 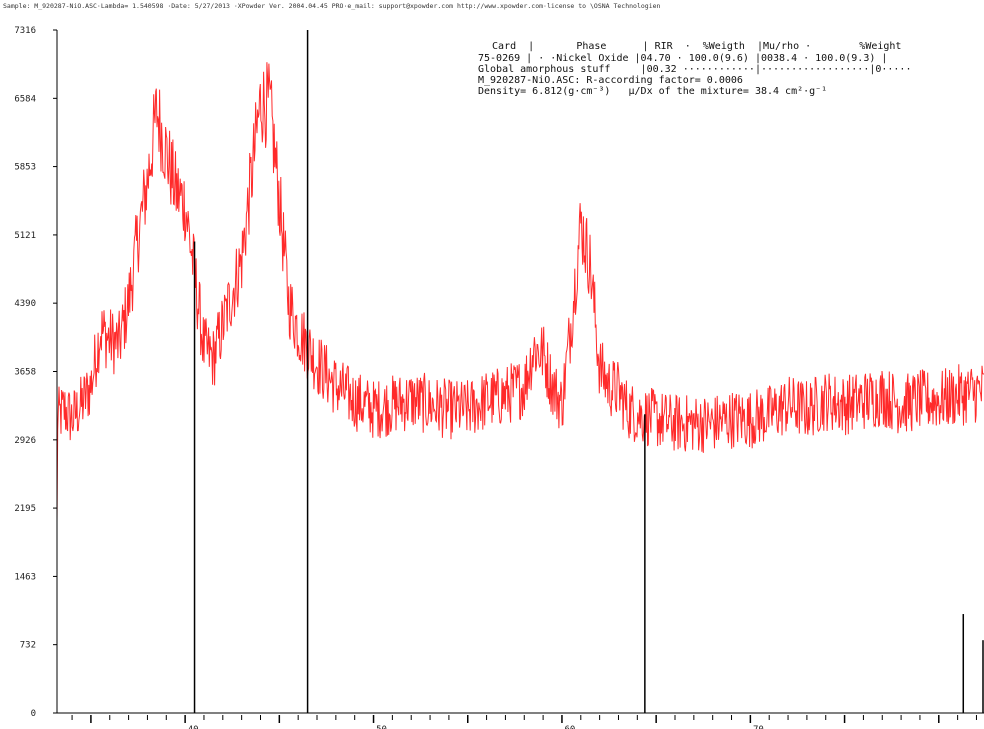 I want to click on y-tick-label: 2926, so click(x=25, y=441).